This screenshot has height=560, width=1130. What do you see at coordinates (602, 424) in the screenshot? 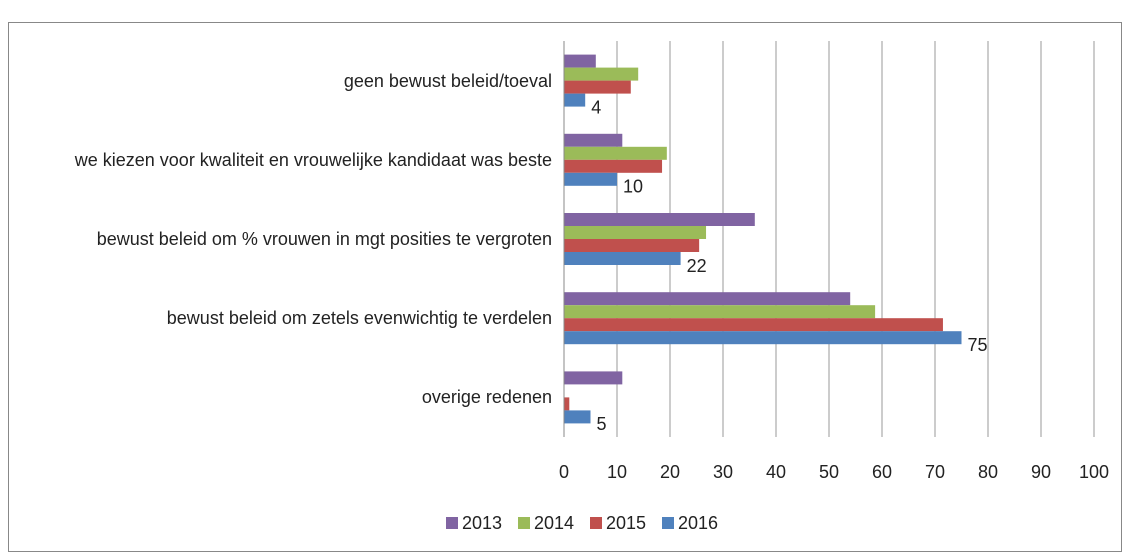
I see `data-label: 5` at bounding box center [602, 424].